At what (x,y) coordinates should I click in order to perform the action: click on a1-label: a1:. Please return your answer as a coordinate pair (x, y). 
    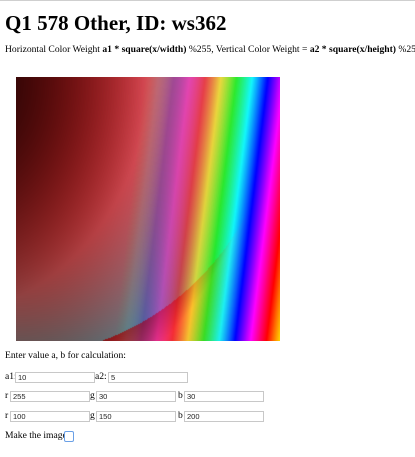
    Looking at the image, I should click on (11, 376).